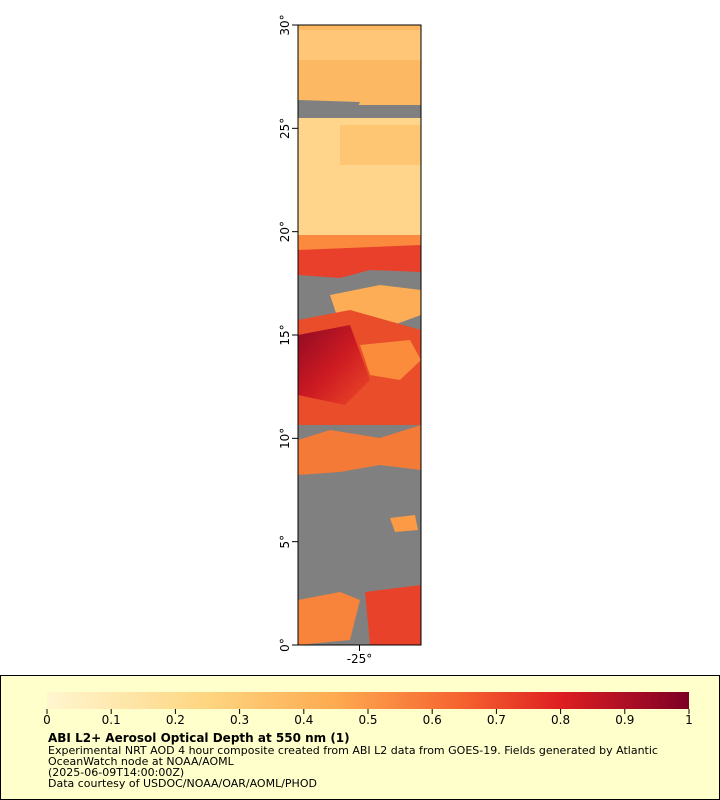 This screenshot has width=720, height=800. Describe the element at coordinates (285, 645) in the screenshot. I see `y-tick-label: 0°` at that location.